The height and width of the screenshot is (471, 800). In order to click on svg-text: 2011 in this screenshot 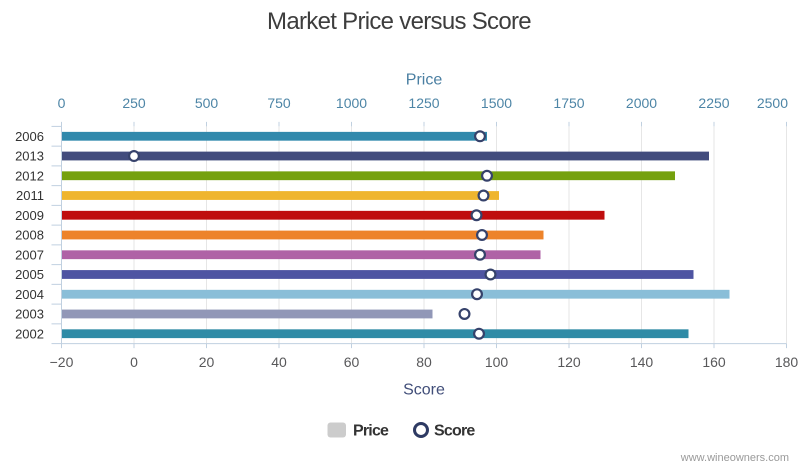, I will do `click(30, 195)`.